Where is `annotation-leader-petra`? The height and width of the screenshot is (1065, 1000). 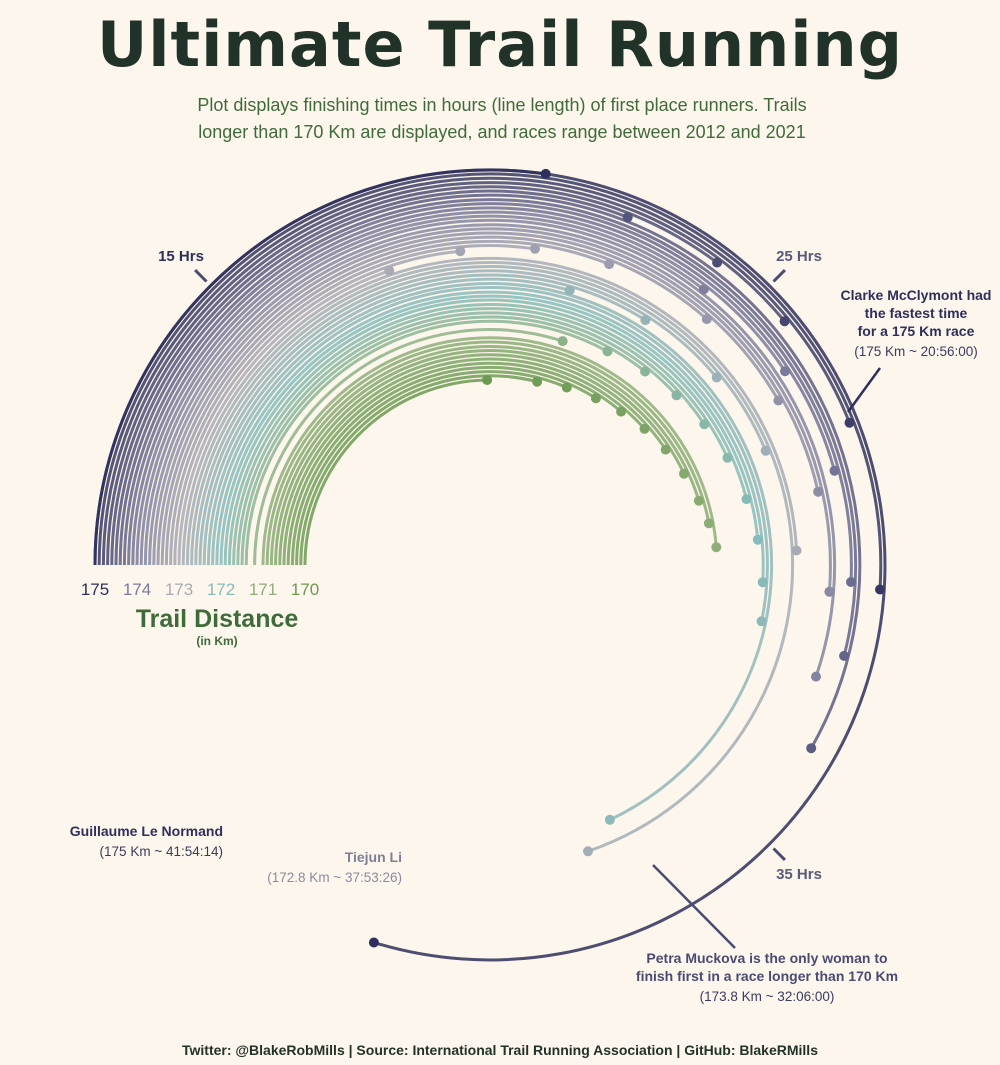 annotation-leader-petra is located at coordinates (694, 906).